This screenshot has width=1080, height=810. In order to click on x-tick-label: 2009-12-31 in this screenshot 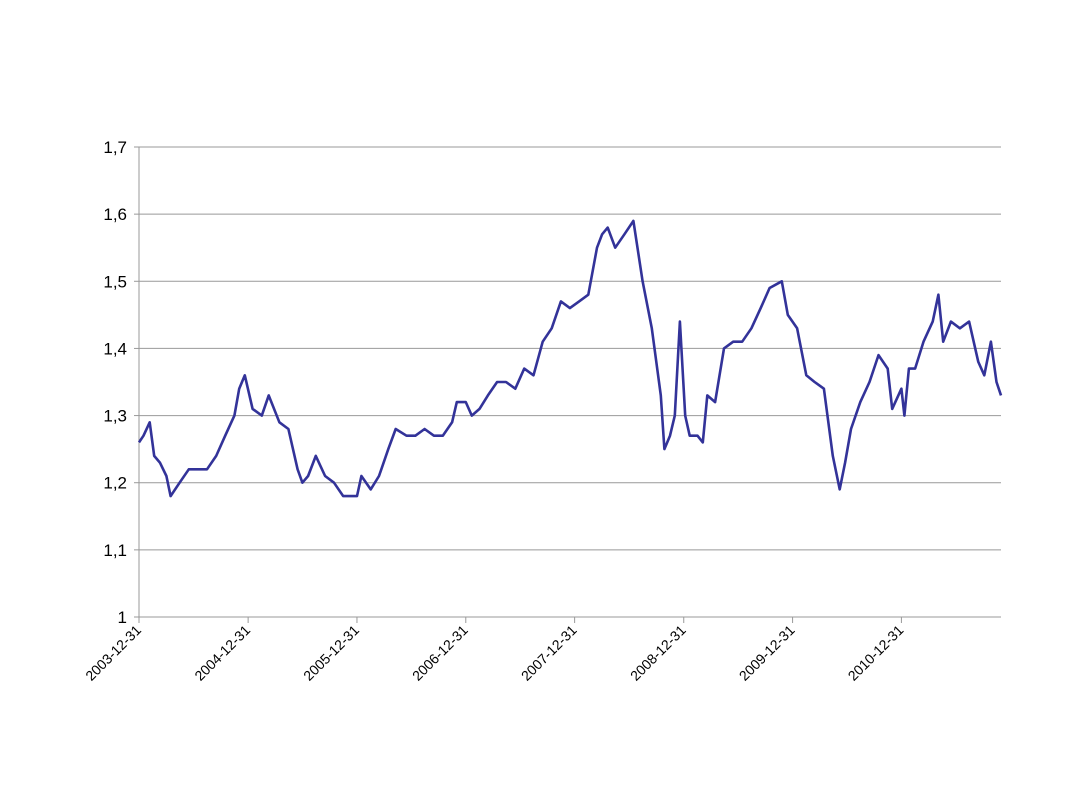, I will do `click(767, 653)`.